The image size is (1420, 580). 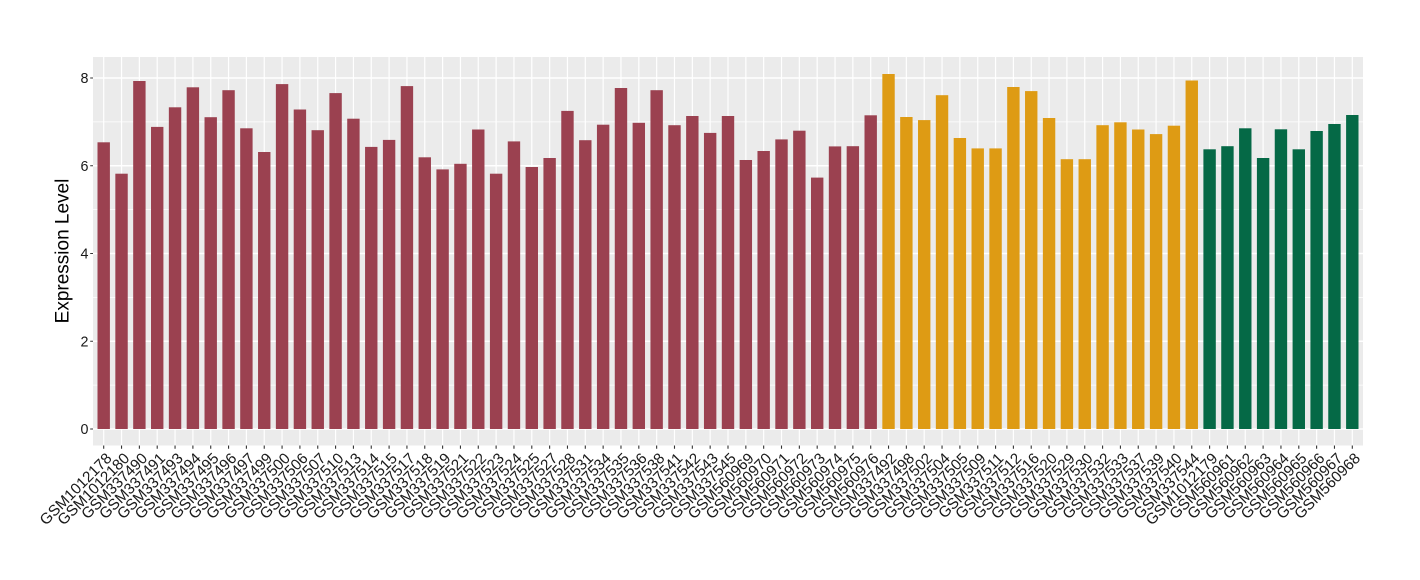 I want to click on svg-text: 2, so click(x=84, y=342).